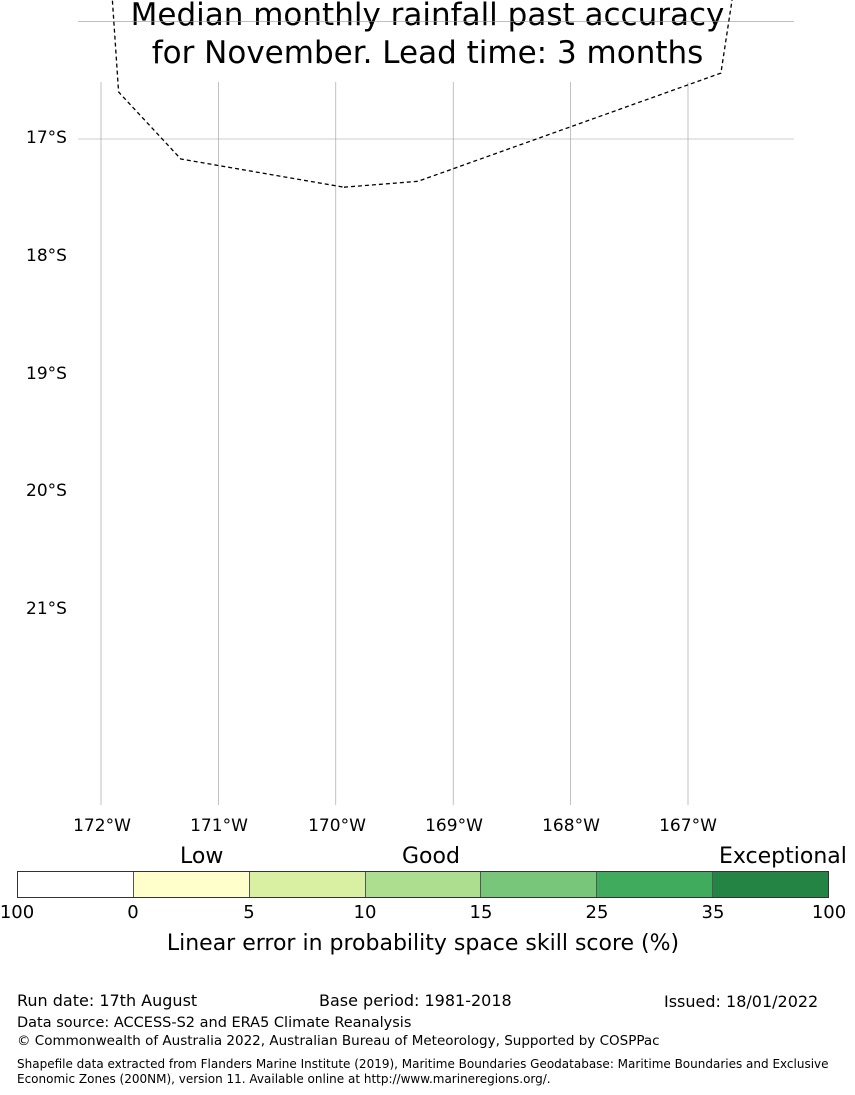 The image size is (855, 1095). Describe the element at coordinates (783, 856) in the screenshot. I see `category-exceptional: Exceptional` at that location.